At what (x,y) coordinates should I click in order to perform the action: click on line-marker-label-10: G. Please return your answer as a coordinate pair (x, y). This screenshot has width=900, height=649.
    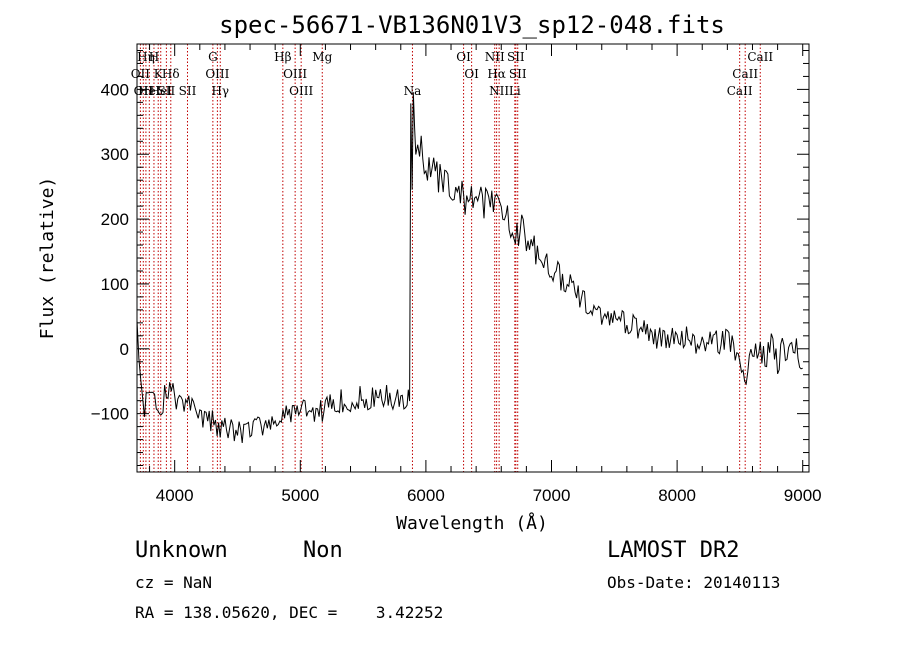
    Looking at the image, I should click on (213, 57).